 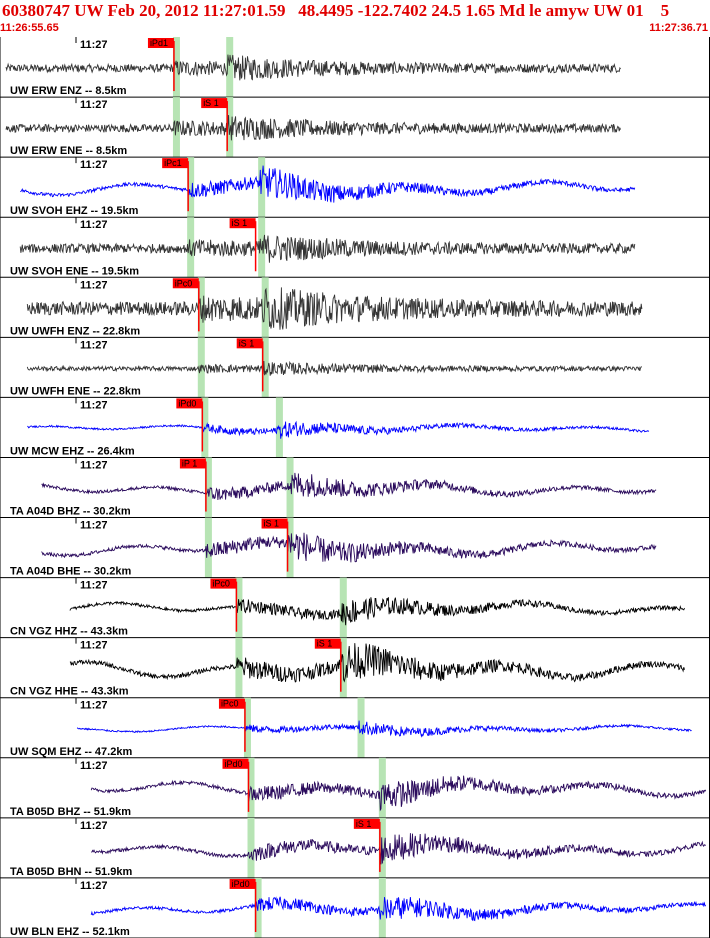 I want to click on station-label: TA A04D BHE -- 30.2km, so click(x=70, y=572).